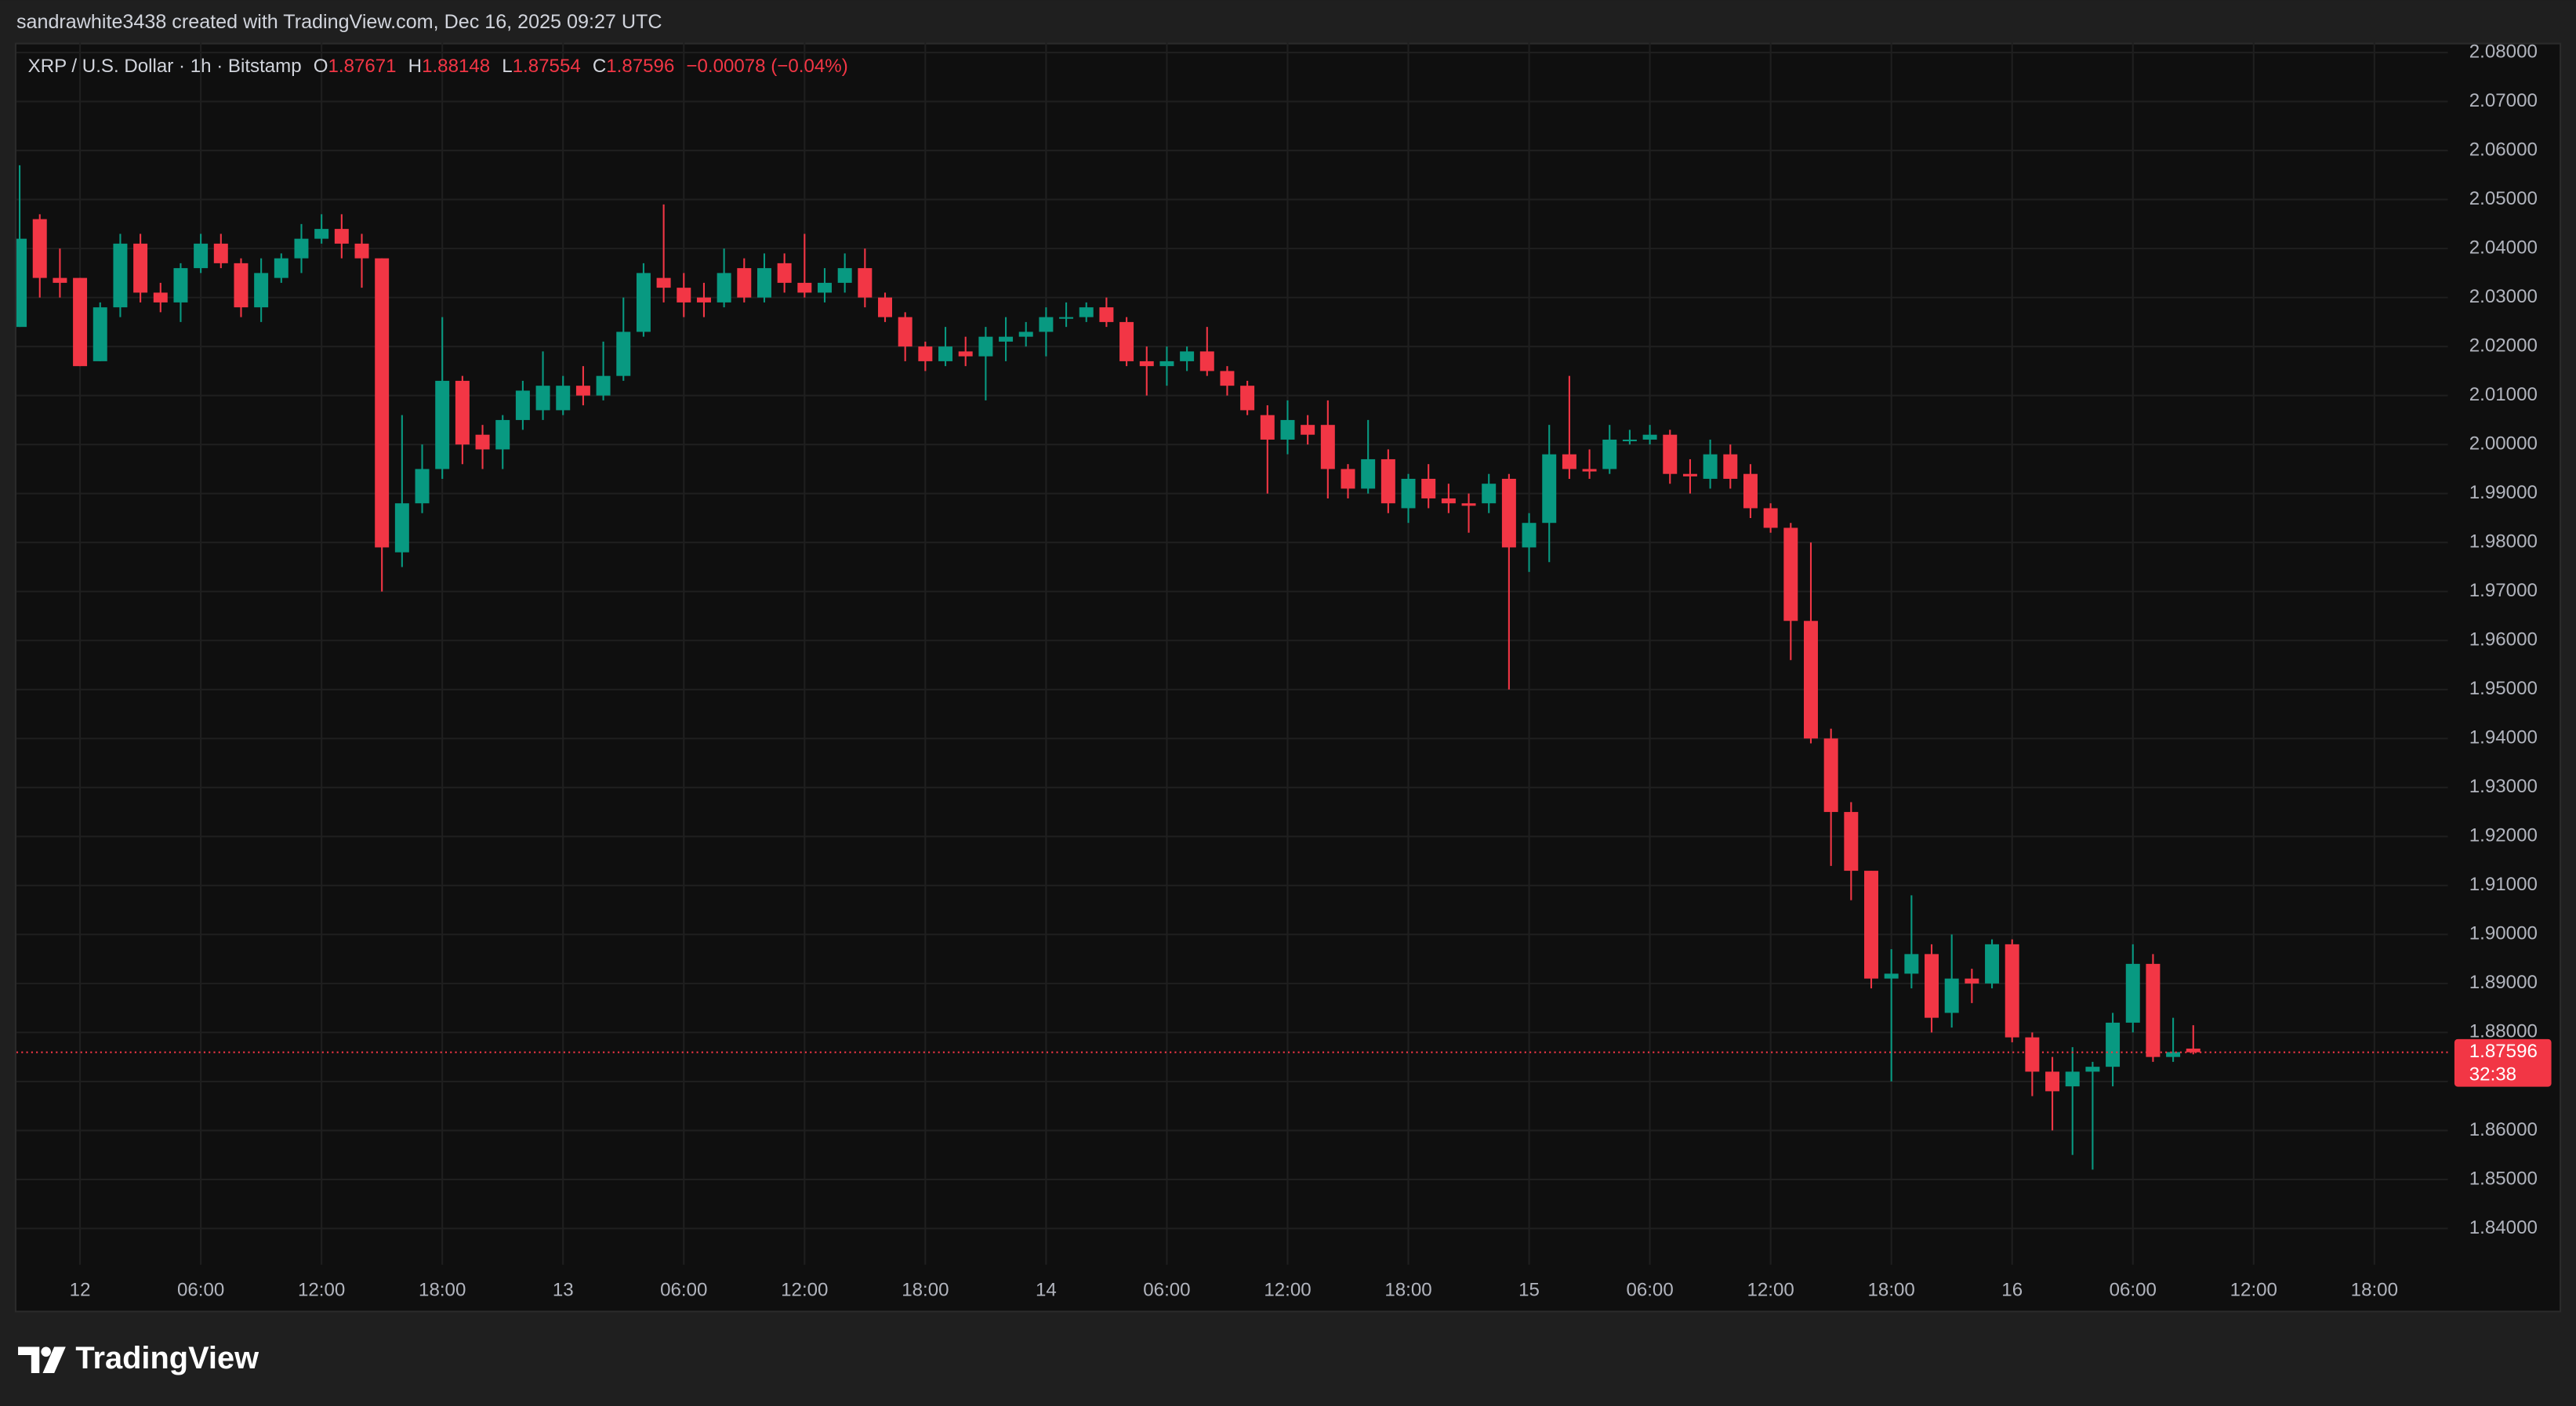 The height and width of the screenshot is (1406, 2576). Describe the element at coordinates (2504, 1051) in the screenshot. I see `last-price-label: 1.87596` at that location.